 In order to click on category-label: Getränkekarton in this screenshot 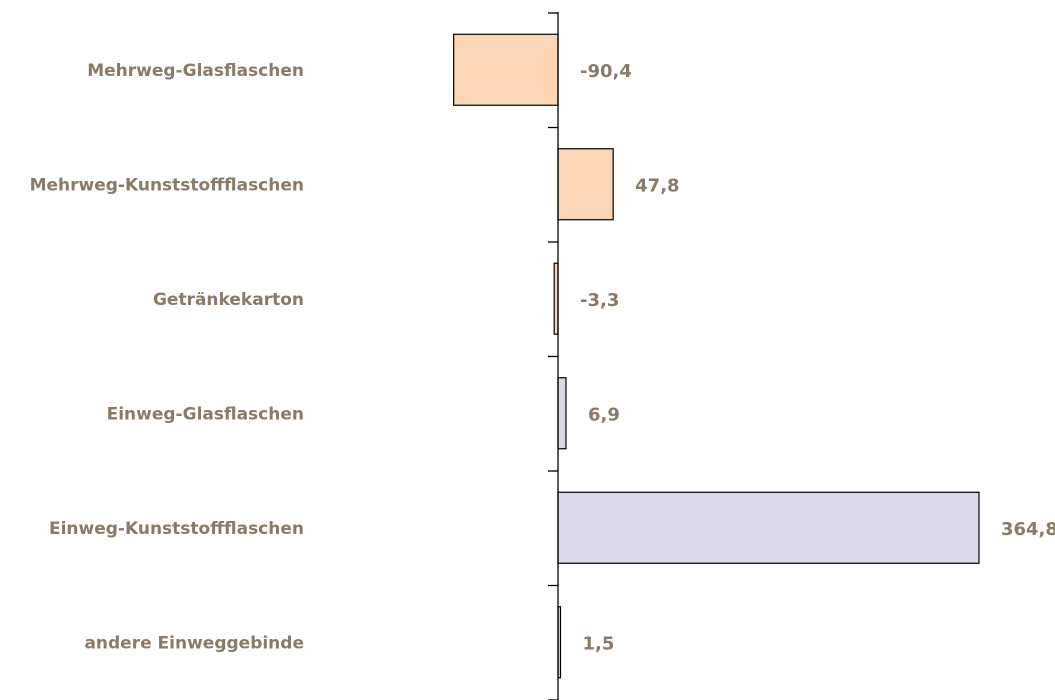, I will do `click(228, 300)`.